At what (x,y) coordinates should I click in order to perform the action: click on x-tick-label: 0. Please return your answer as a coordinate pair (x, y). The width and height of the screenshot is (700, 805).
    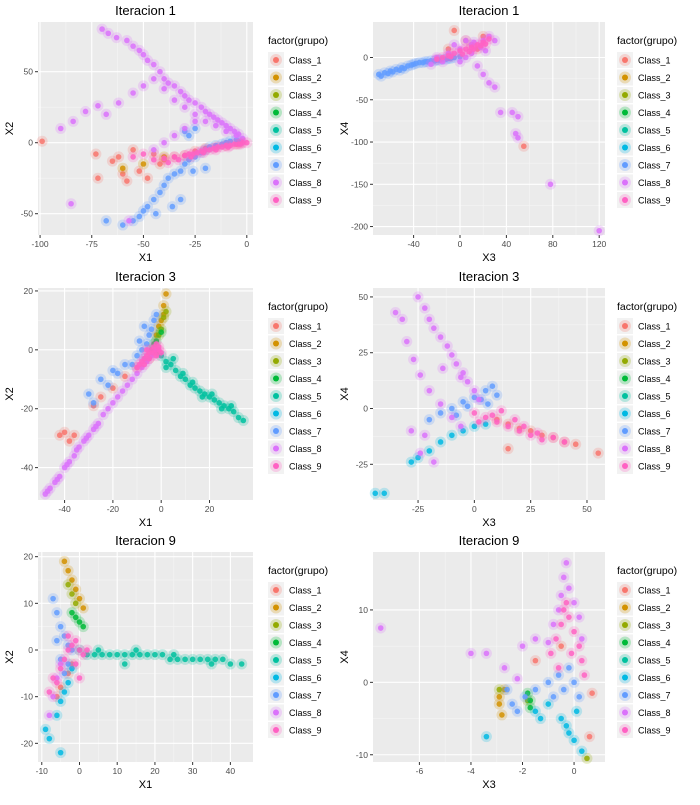
    Looking at the image, I should click on (574, 771).